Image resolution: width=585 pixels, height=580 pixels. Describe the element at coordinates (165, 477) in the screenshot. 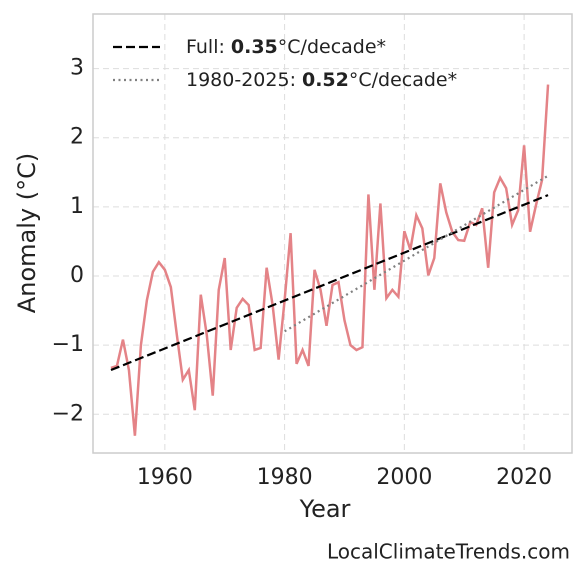

I see `x-tick-label: 1960` at that location.